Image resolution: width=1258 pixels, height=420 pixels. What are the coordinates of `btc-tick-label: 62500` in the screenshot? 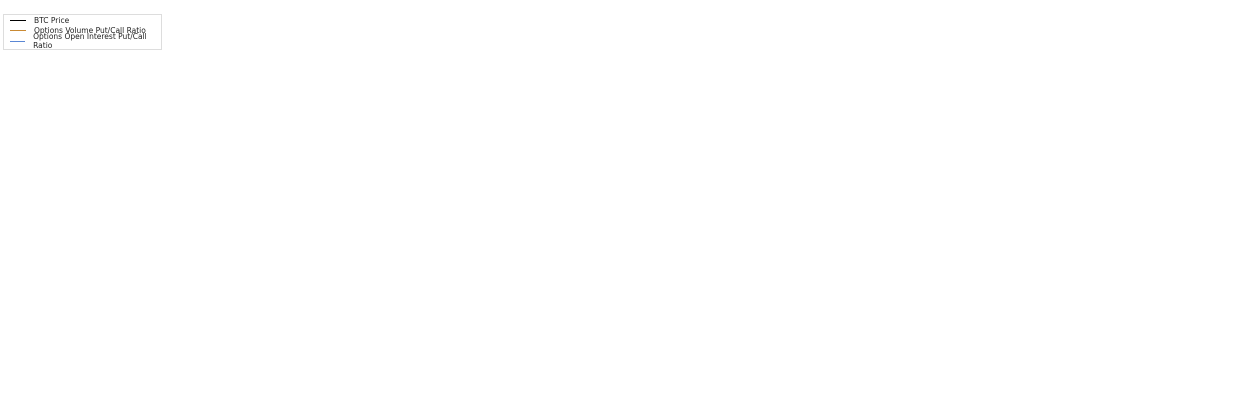 It's located at (144, 247).